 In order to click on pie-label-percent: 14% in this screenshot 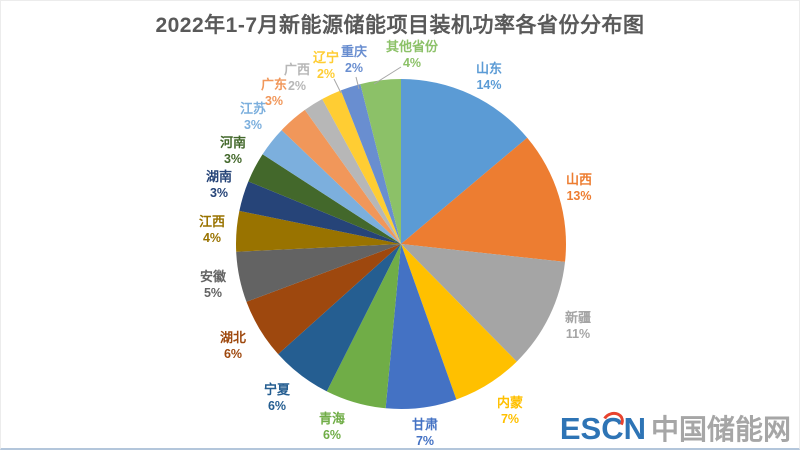, I will do `click(489, 85)`.